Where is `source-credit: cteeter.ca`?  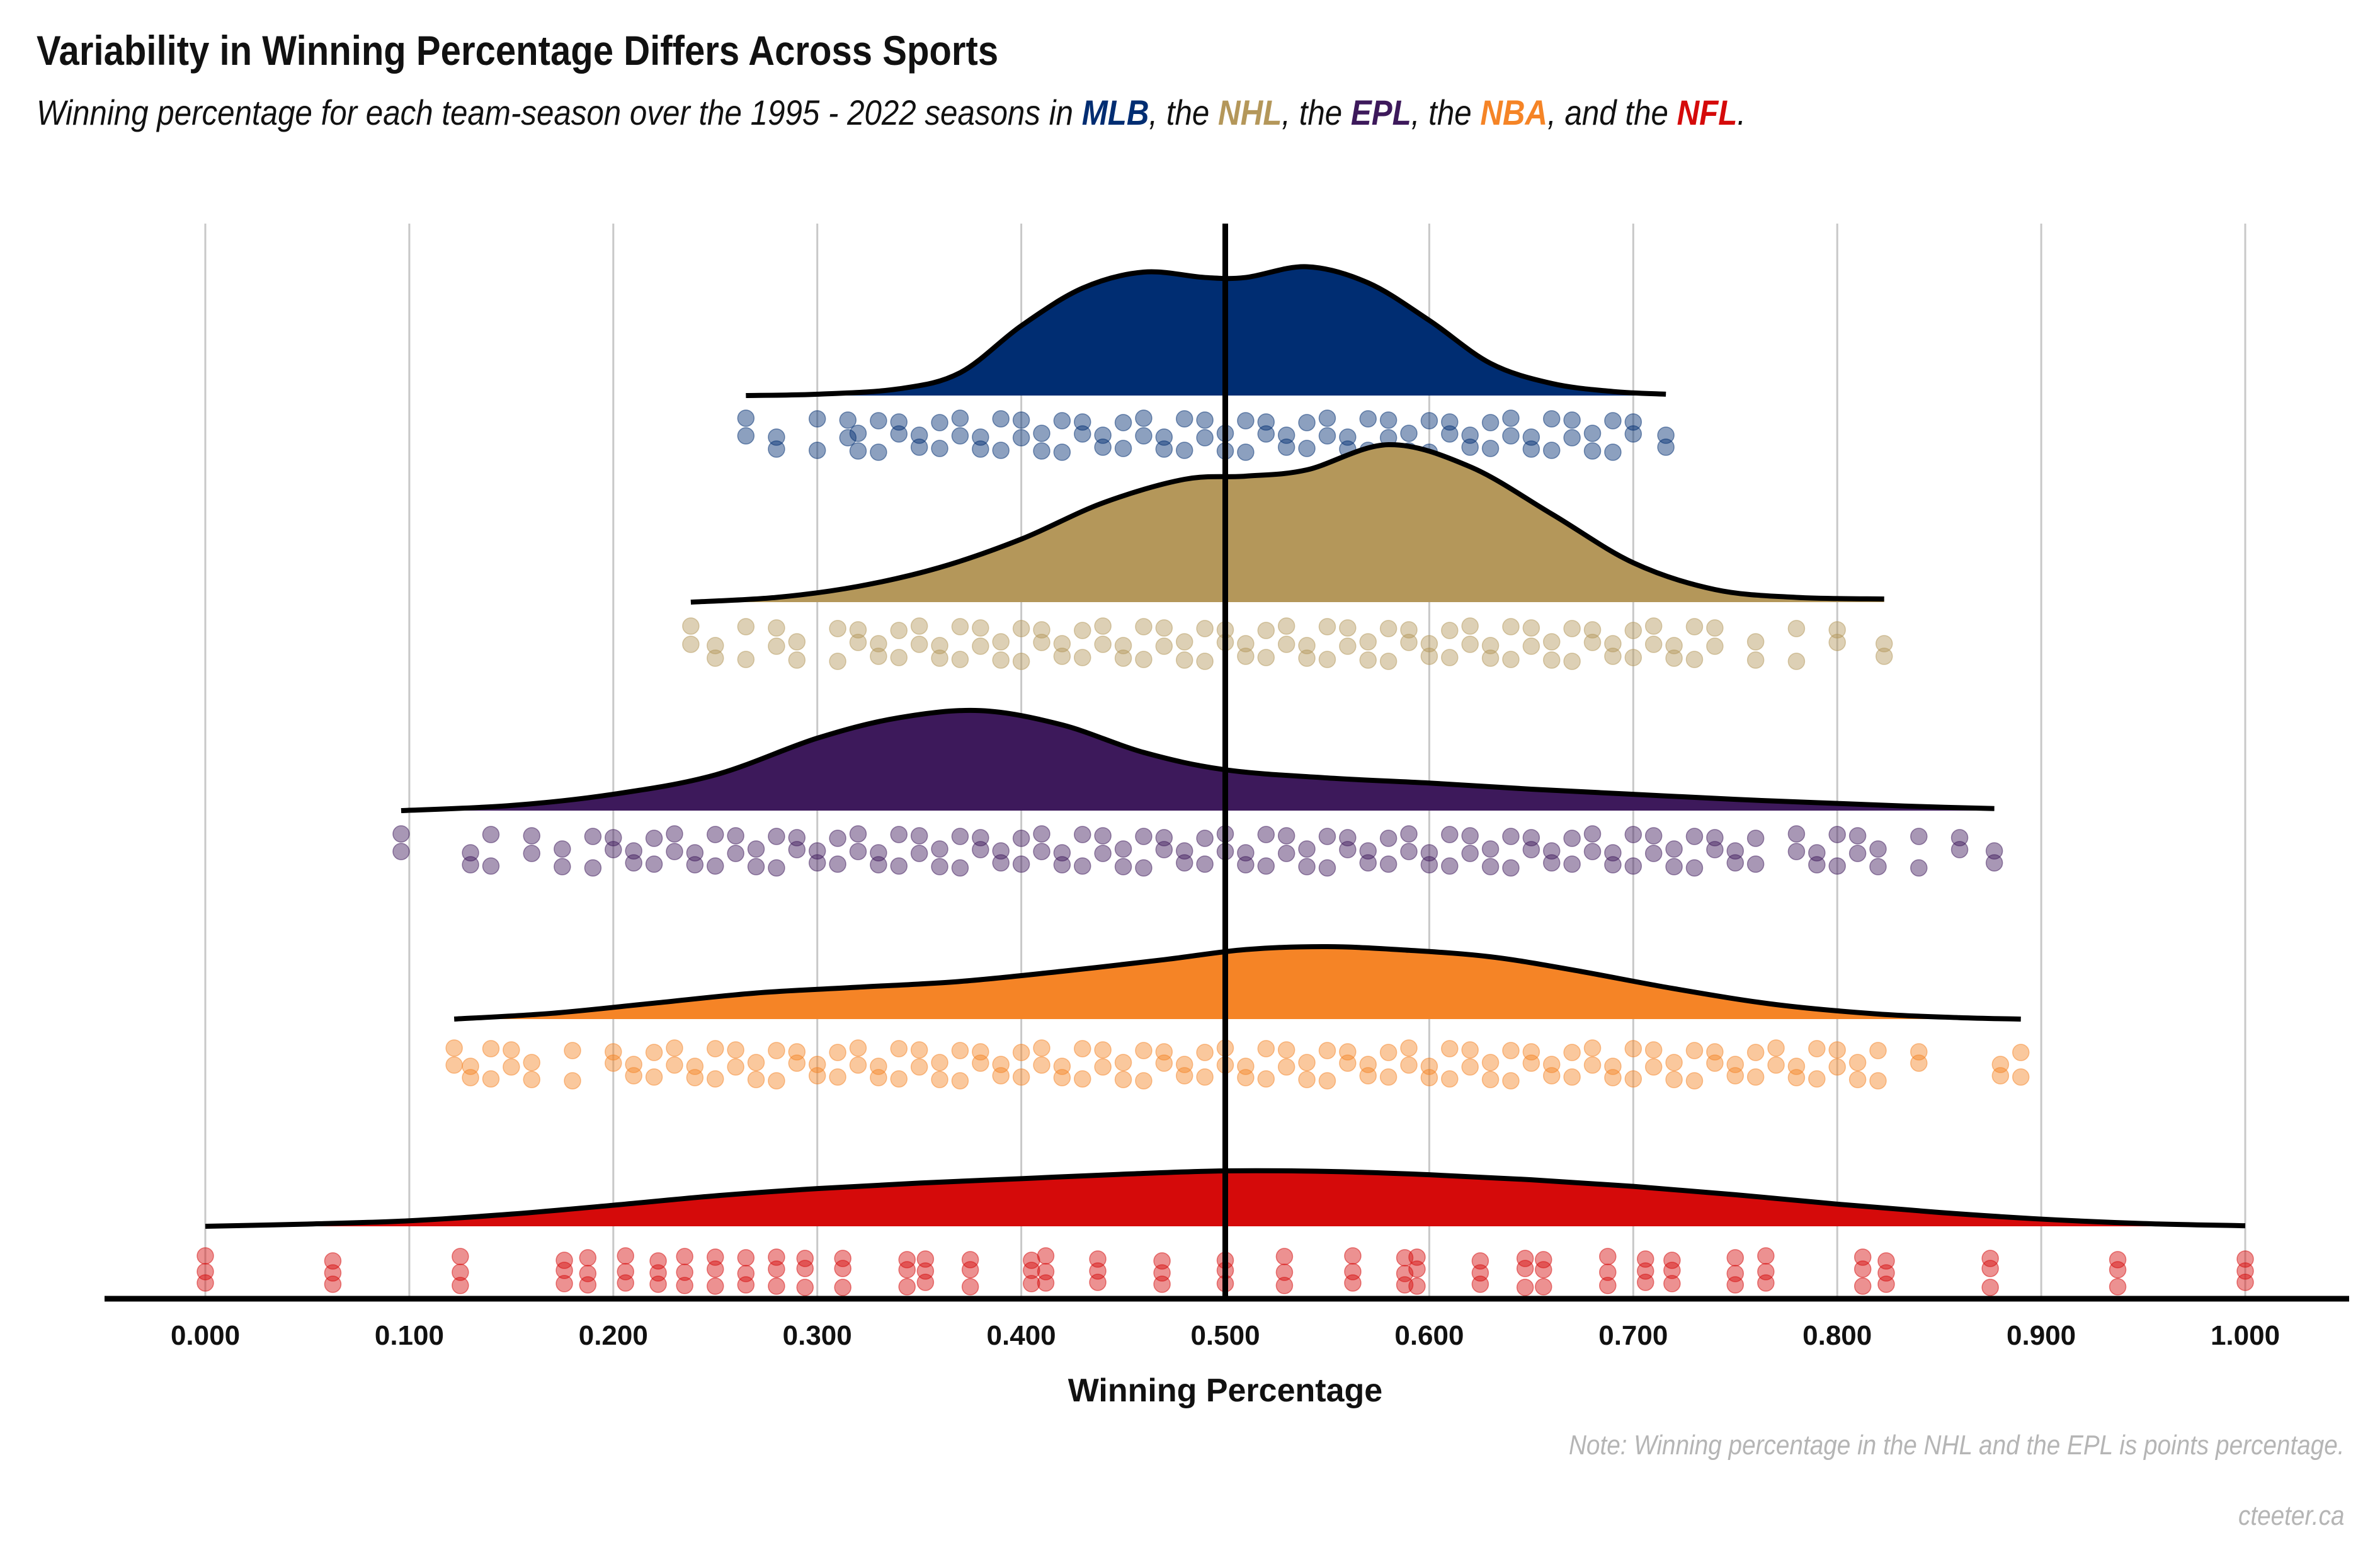
source-credit: cteeter.ca is located at coordinates (2291, 1515).